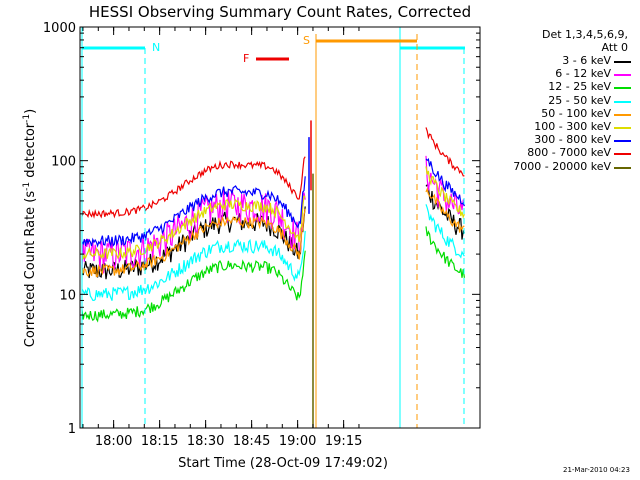 The width and height of the screenshot is (640, 480). What do you see at coordinates (569, 153) in the screenshot?
I see `legend-entry: 800 - 7000 keV` at bounding box center [569, 153].